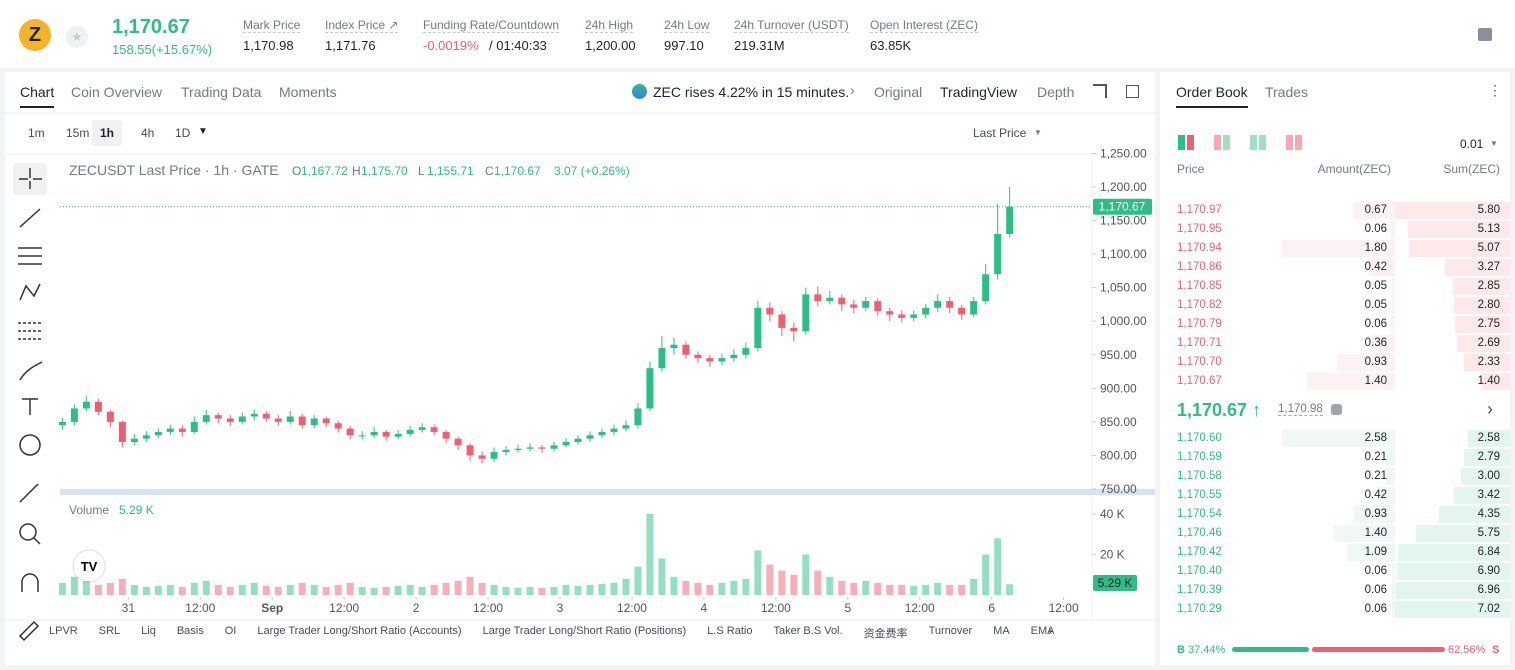  I want to click on ob-sum: 2.69, so click(1488, 343).